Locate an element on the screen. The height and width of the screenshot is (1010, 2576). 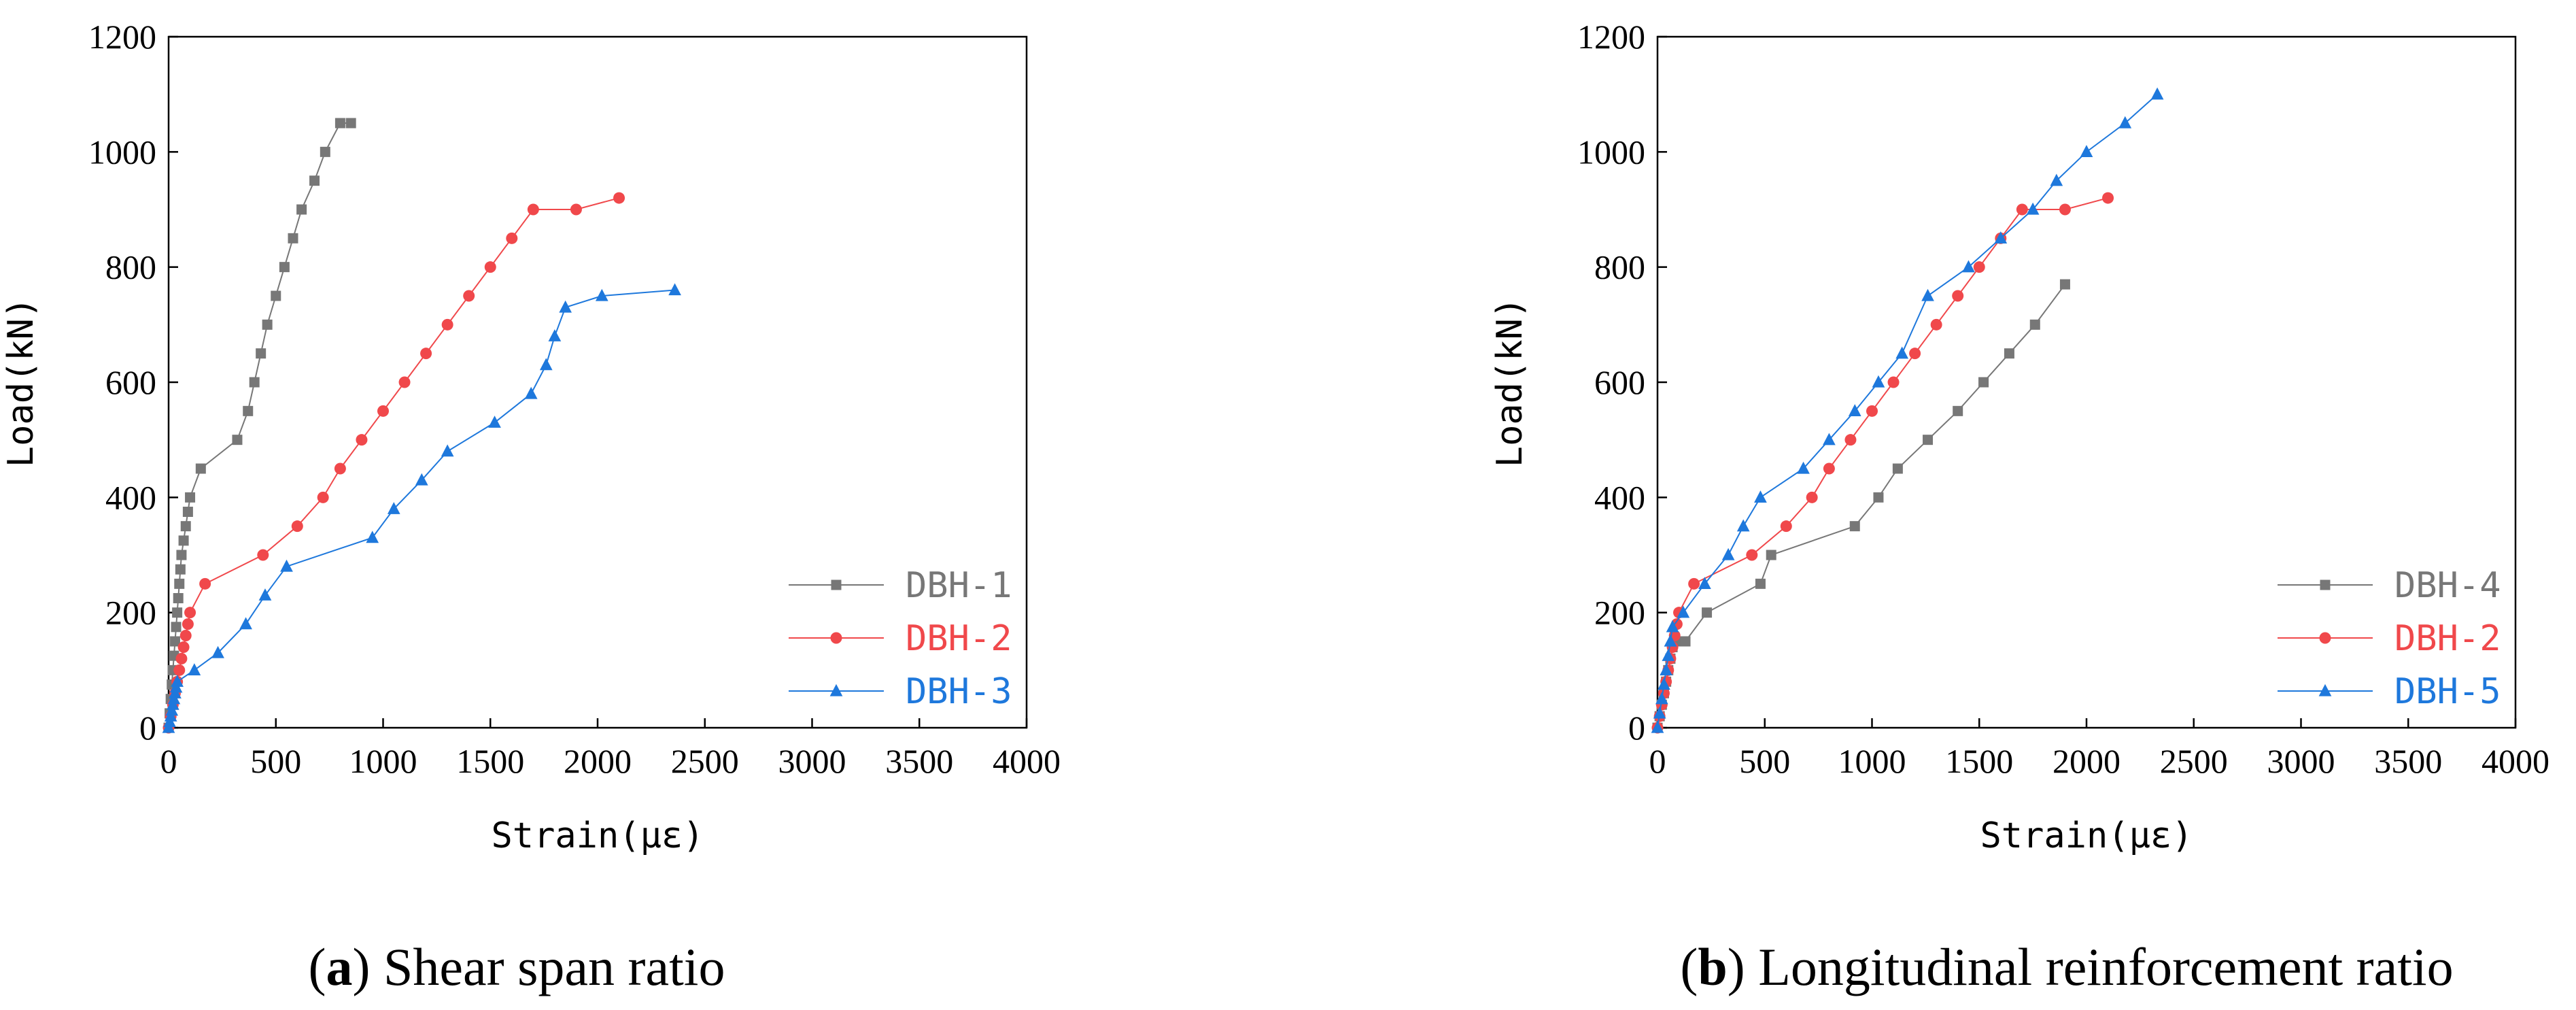
x-tick-label: 2000 is located at coordinates (598, 761).